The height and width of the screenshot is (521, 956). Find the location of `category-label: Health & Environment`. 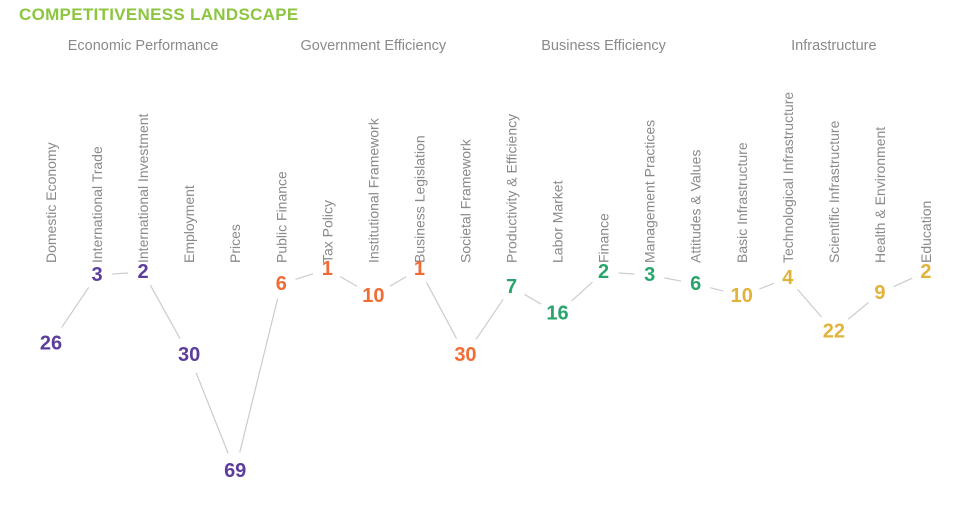

category-label: Health & Environment is located at coordinates (880, 195).